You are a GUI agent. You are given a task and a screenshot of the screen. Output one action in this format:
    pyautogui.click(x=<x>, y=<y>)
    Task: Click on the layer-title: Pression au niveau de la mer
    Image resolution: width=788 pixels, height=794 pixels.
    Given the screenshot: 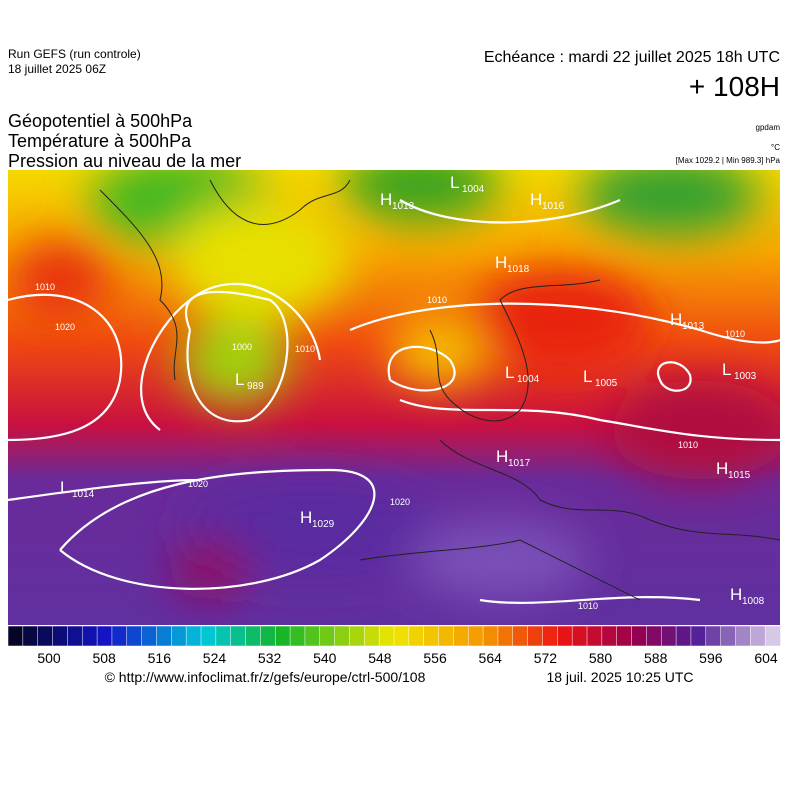 What is the action you would take?
    pyautogui.click(x=124, y=161)
    